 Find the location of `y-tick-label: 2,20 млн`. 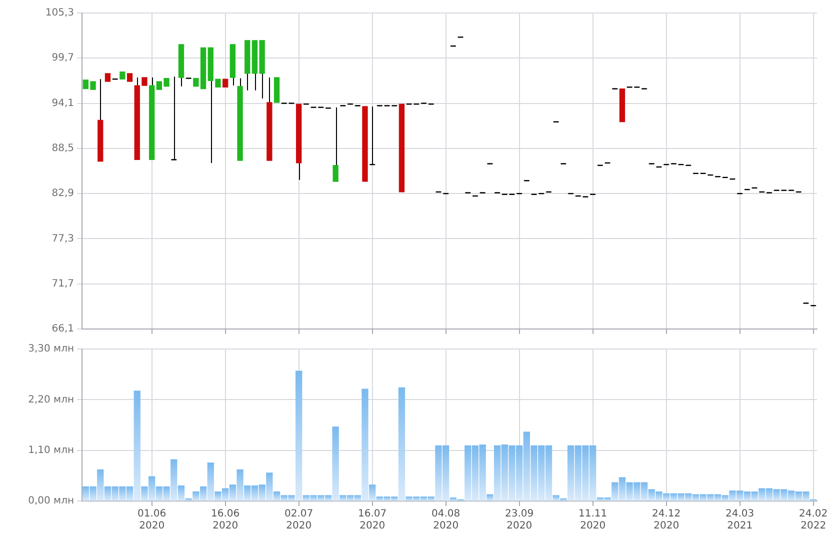

y-tick-label: 2,20 млн is located at coordinates (51, 400).